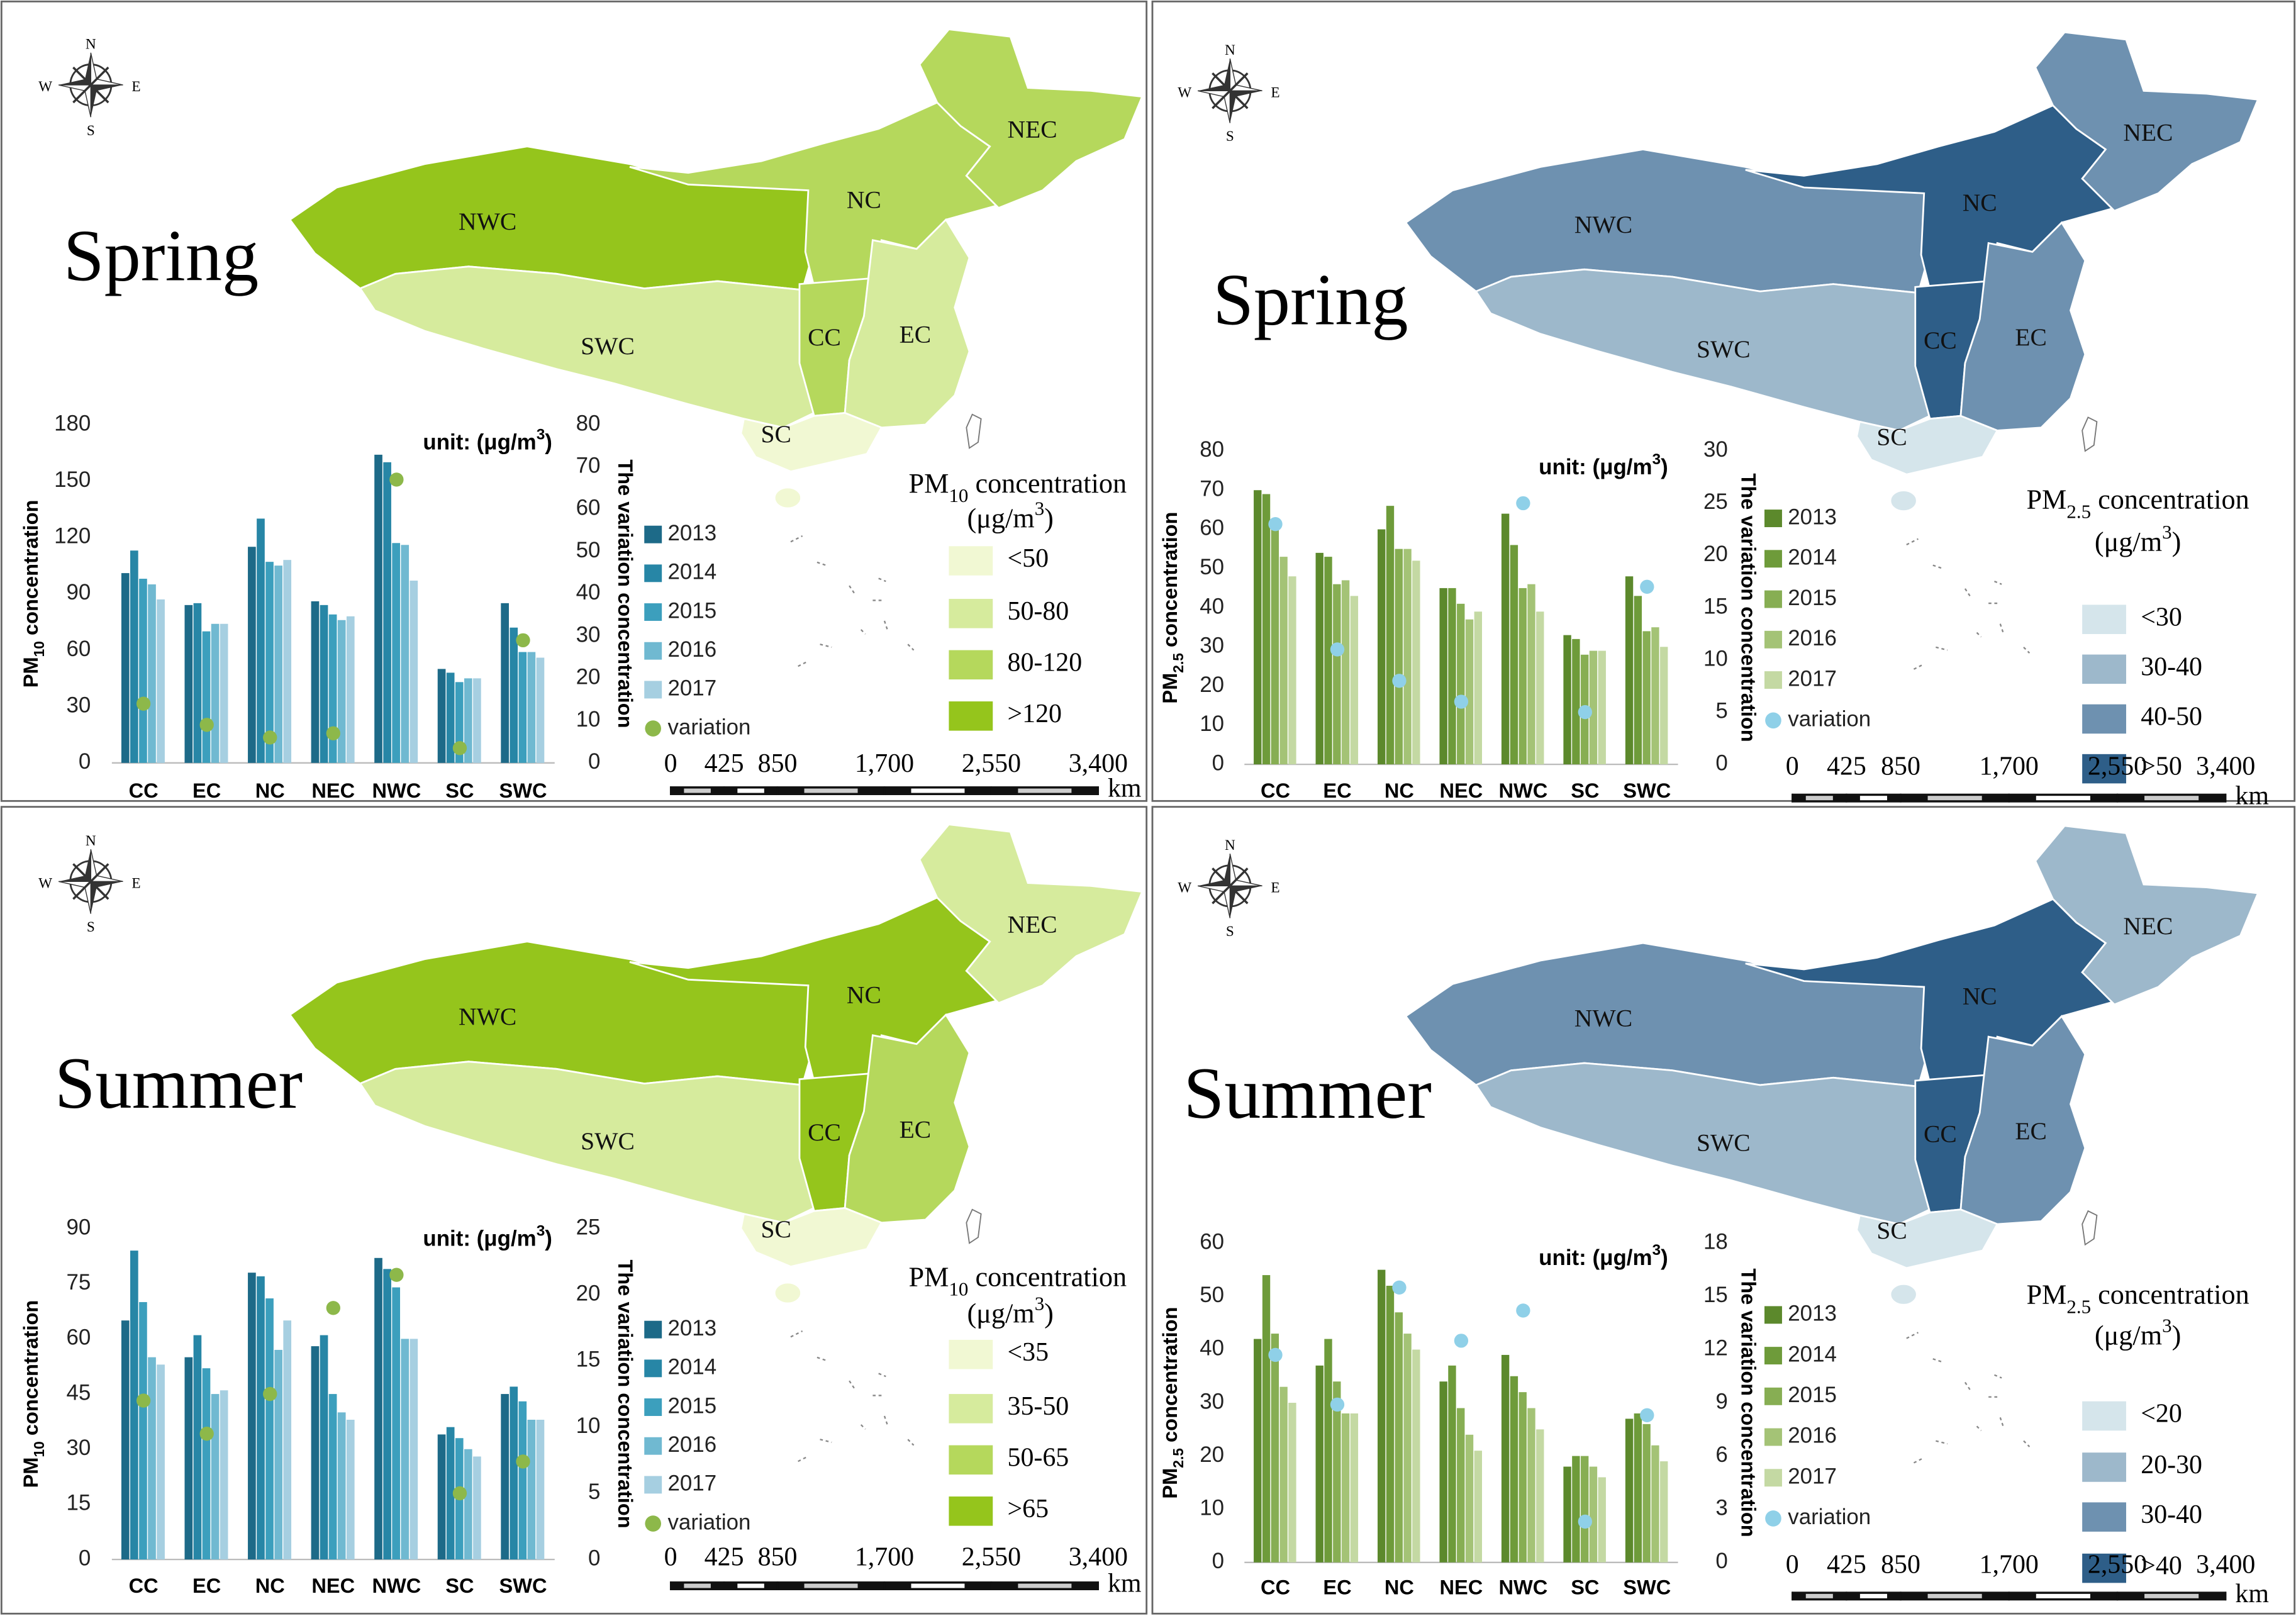 This screenshot has width=2296, height=1616. What do you see at coordinates (778, 1557) in the screenshot?
I see `scale-tick-label: 850` at bounding box center [778, 1557].